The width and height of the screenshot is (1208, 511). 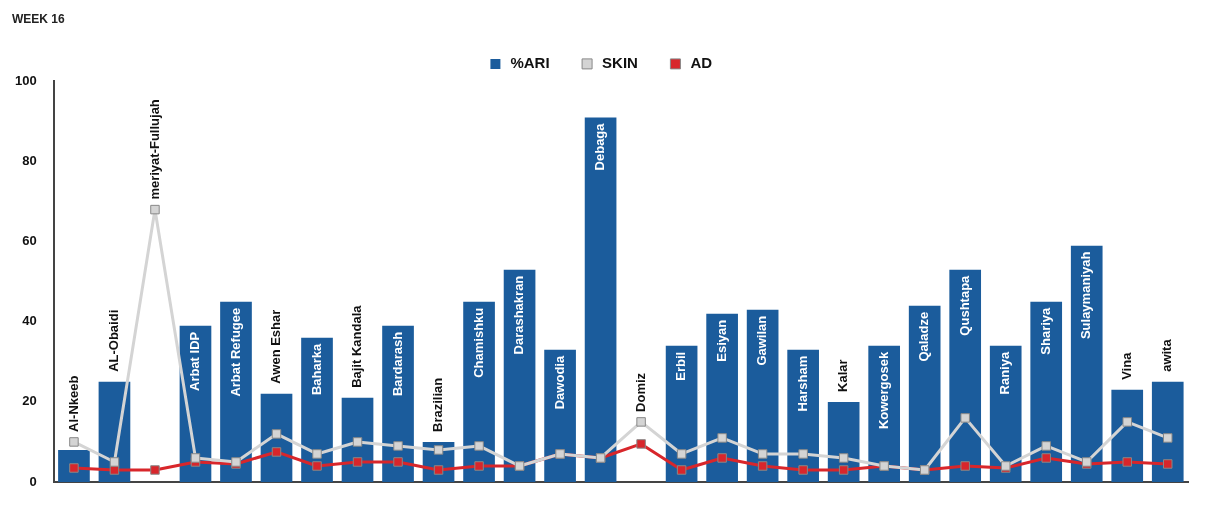 What do you see at coordinates (154, 149) in the screenshot?
I see `x-tick-label: meriyat-Fullujah` at bounding box center [154, 149].